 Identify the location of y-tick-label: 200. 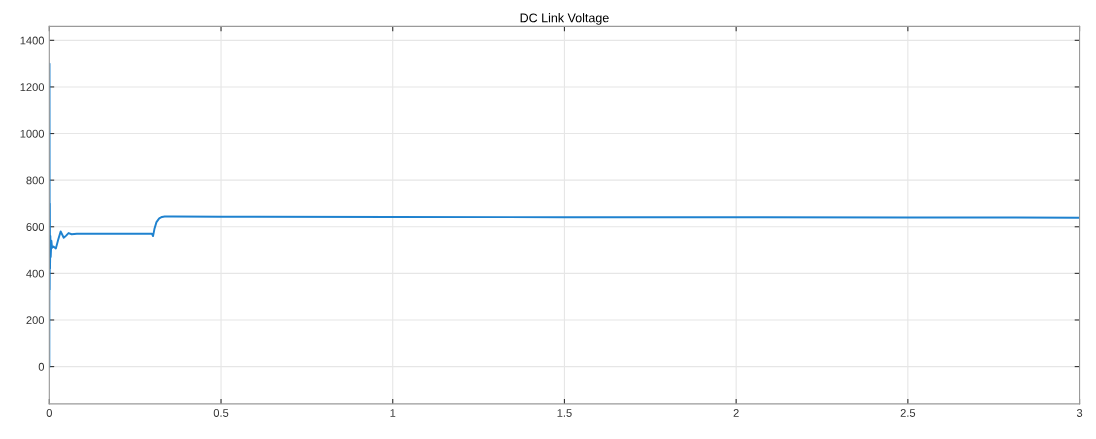
(35, 320).